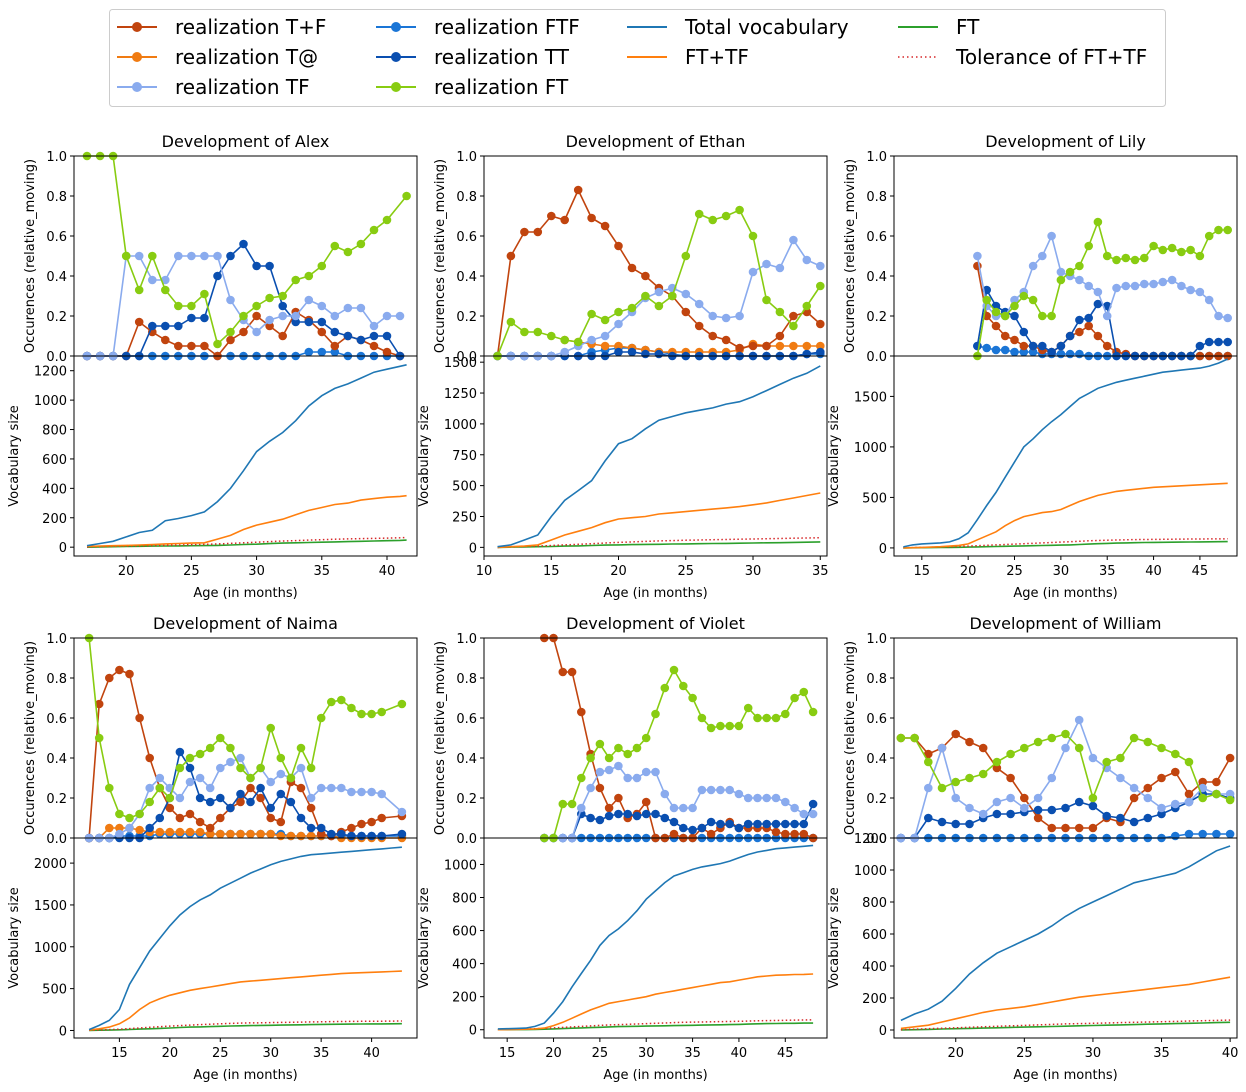 Image resolution: width=1246 pixels, height=1092 pixels. Describe the element at coordinates (473, 57) in the screenshot. I see `legend-entry: realization TT` at that location.